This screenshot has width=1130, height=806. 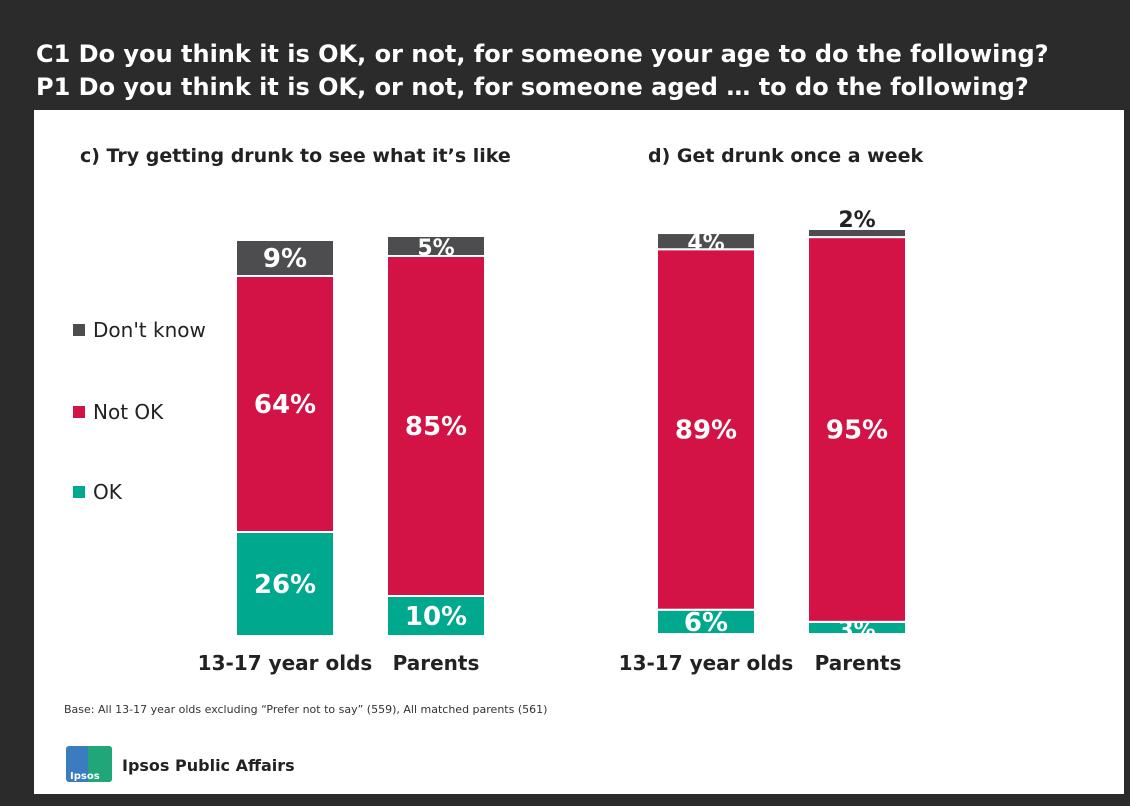 I want to click on brand-name: Ipsos Public Affairs, so click(x=208, y=765).